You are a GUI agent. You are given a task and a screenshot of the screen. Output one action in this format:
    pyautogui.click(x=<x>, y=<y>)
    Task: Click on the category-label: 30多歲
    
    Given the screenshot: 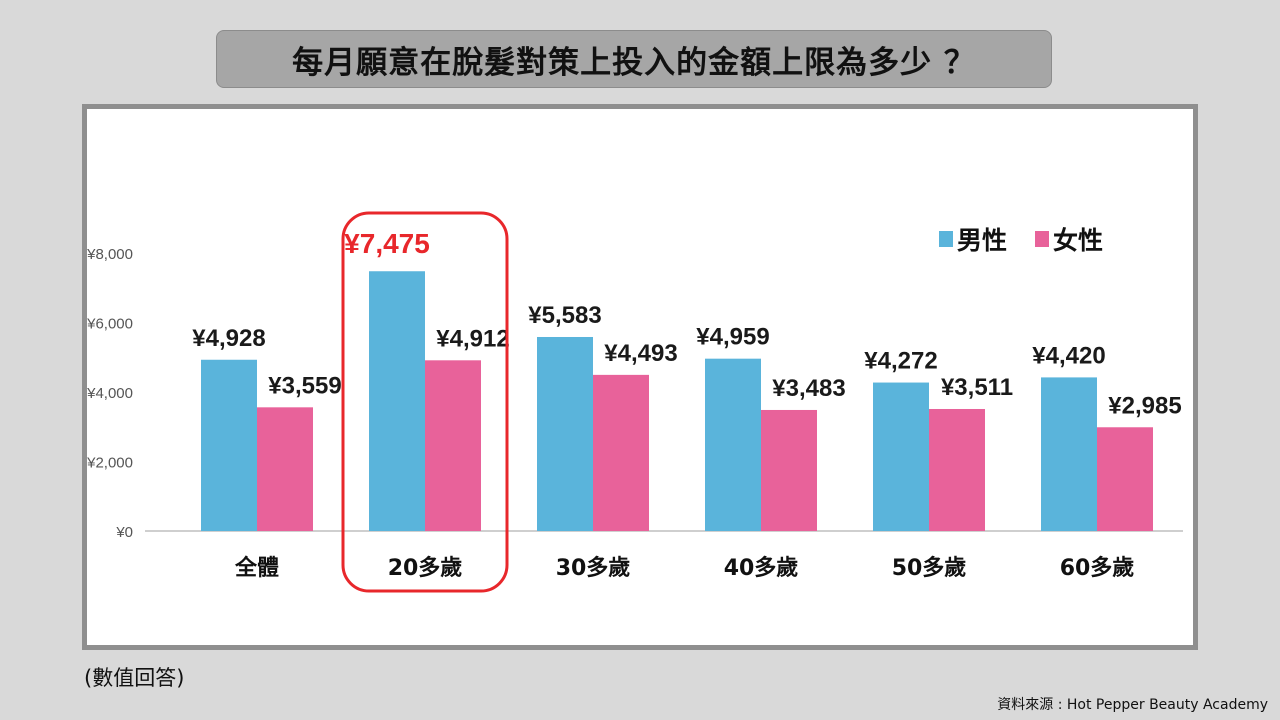 What is the action you would take?
    pyautogui.click(x=593, y=568)
    